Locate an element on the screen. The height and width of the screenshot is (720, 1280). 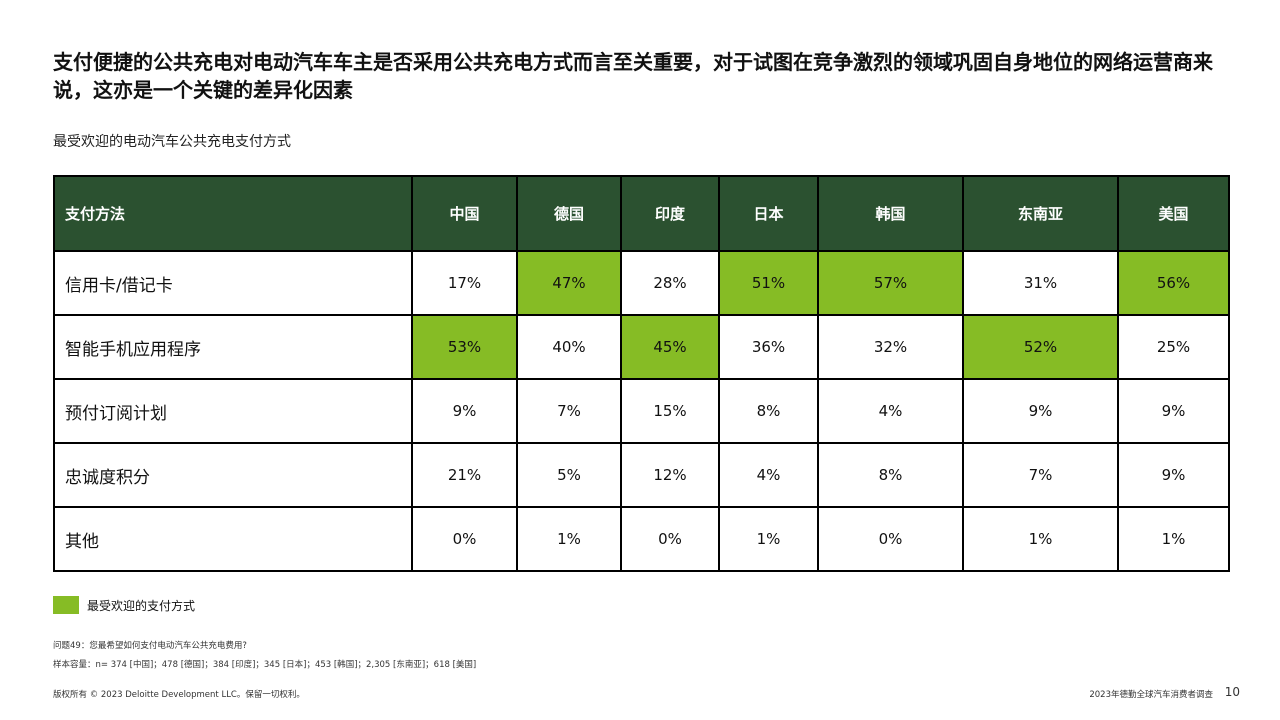
header-japan: 日本 is located at coordinates (768, 213).